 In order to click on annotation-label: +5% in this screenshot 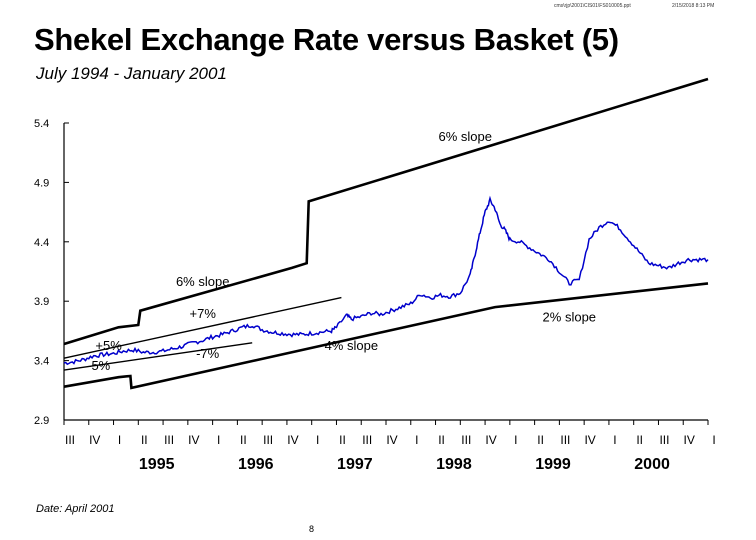, I will do `click(108, 345)`.